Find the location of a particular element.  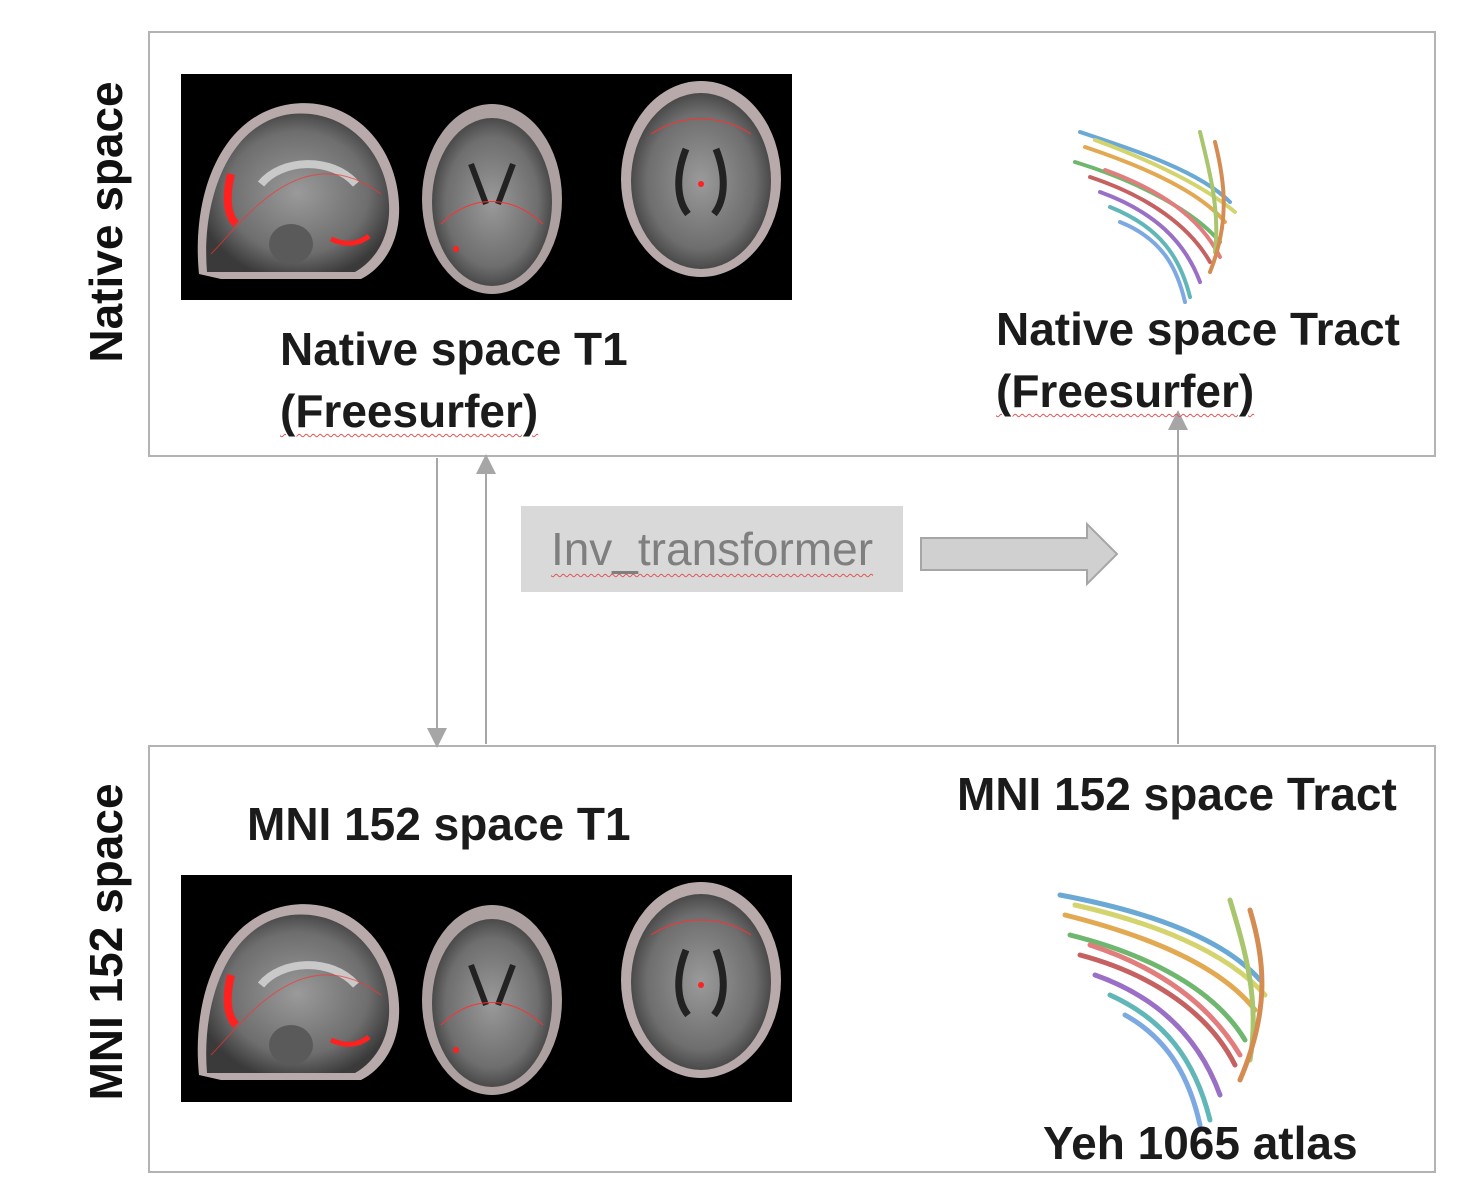

native-tract-caption: Native space Tract (Freesurfer) is located at coordinates (1198, 360).